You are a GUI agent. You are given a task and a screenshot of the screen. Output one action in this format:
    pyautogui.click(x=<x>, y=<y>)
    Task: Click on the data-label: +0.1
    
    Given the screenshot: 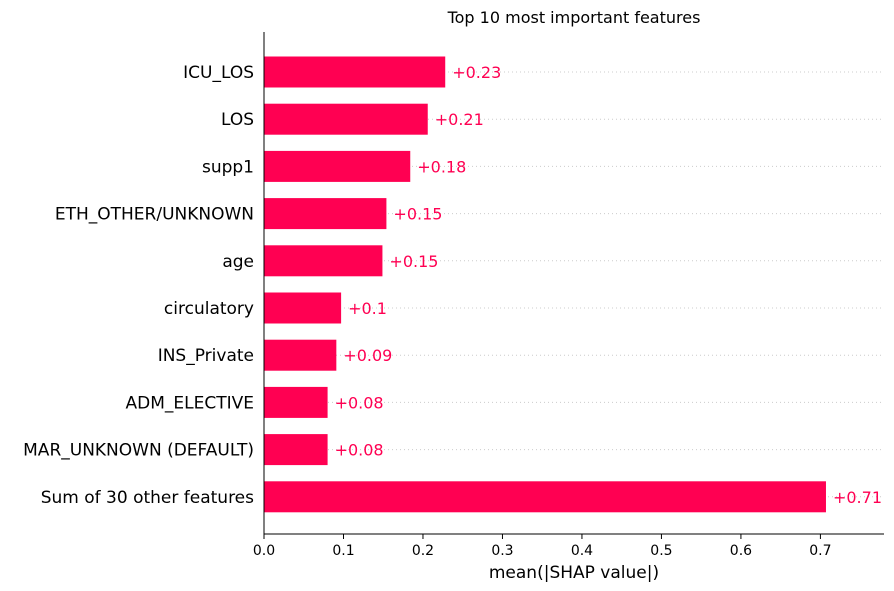 What is the action you would take?
    pyautogui.click(x=367, y=308)
    